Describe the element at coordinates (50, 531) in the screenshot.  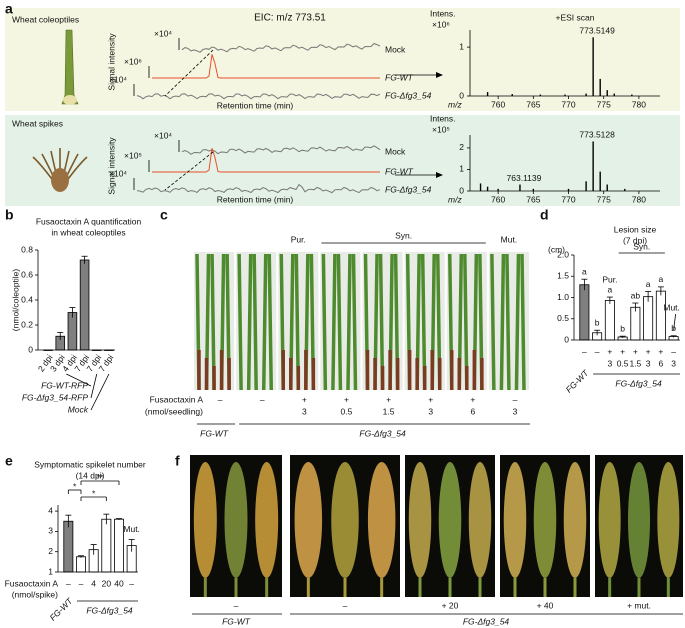
I see `y-tick-label: 3` at that location.